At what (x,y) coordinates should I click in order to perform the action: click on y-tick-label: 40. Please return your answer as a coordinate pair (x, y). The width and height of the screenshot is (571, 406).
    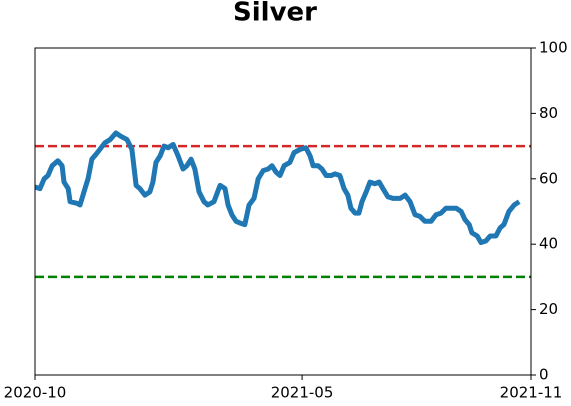
    Looking at the image, I should click on (548, 244).